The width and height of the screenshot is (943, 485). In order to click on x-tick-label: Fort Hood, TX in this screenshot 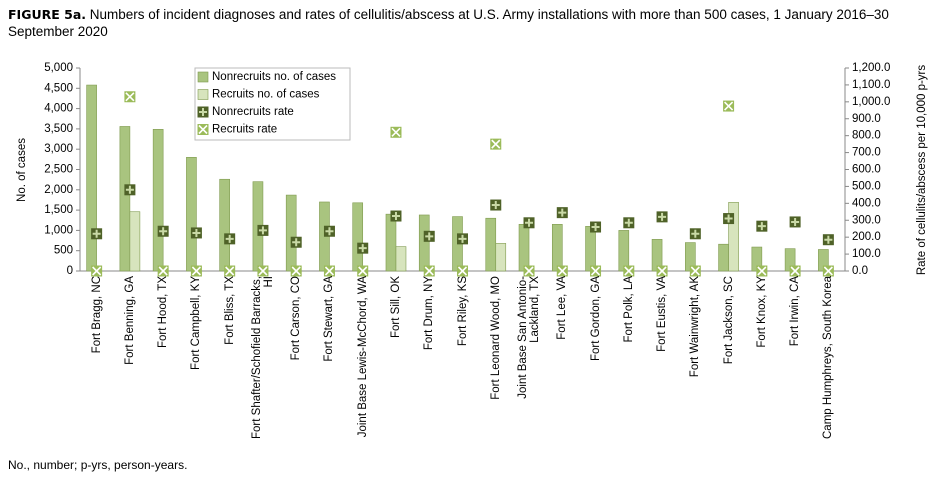, I will do `click(163, 312)`.